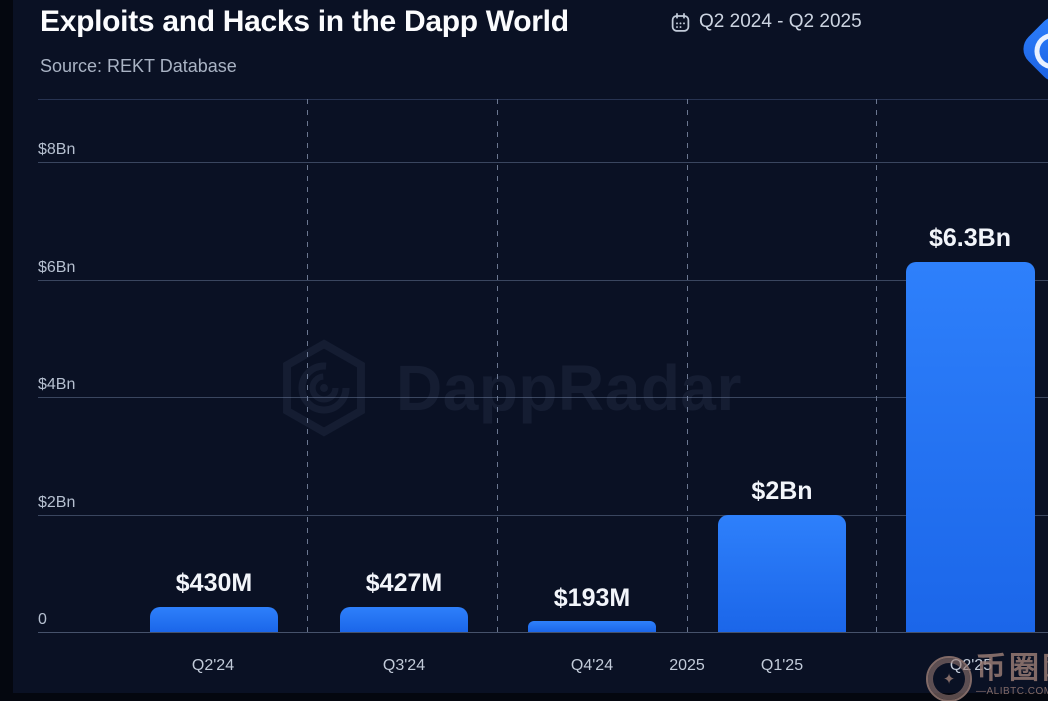  What do you see at coordinates (543, 280) in the screenshot?
I see `gridline-6bn` at bounding box center [543, 280].